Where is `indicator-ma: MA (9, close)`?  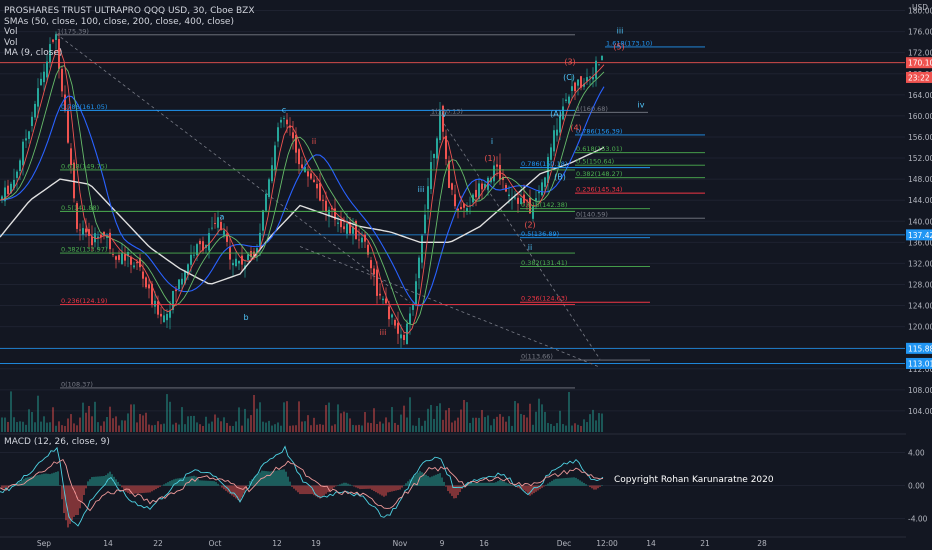
indicator-ma: MA (9, close) is located at coordinates (33, 53).